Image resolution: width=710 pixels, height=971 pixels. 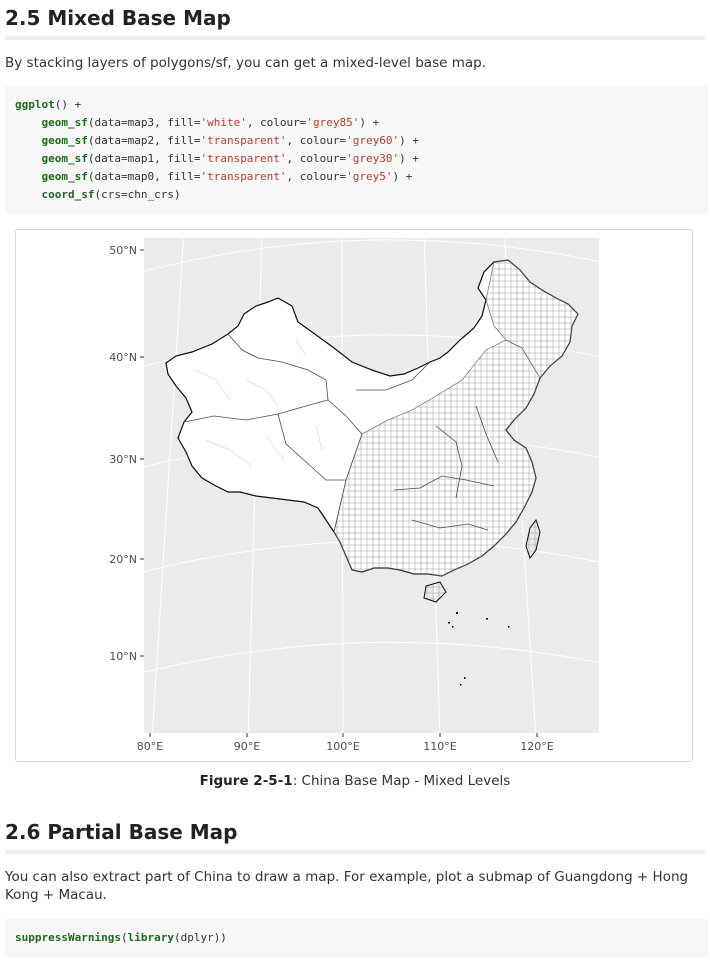 What do you see at coordinates (123, 559) in the screenshot?
I see `y-tick-label: 20°N` at bounding box center [123, 559].